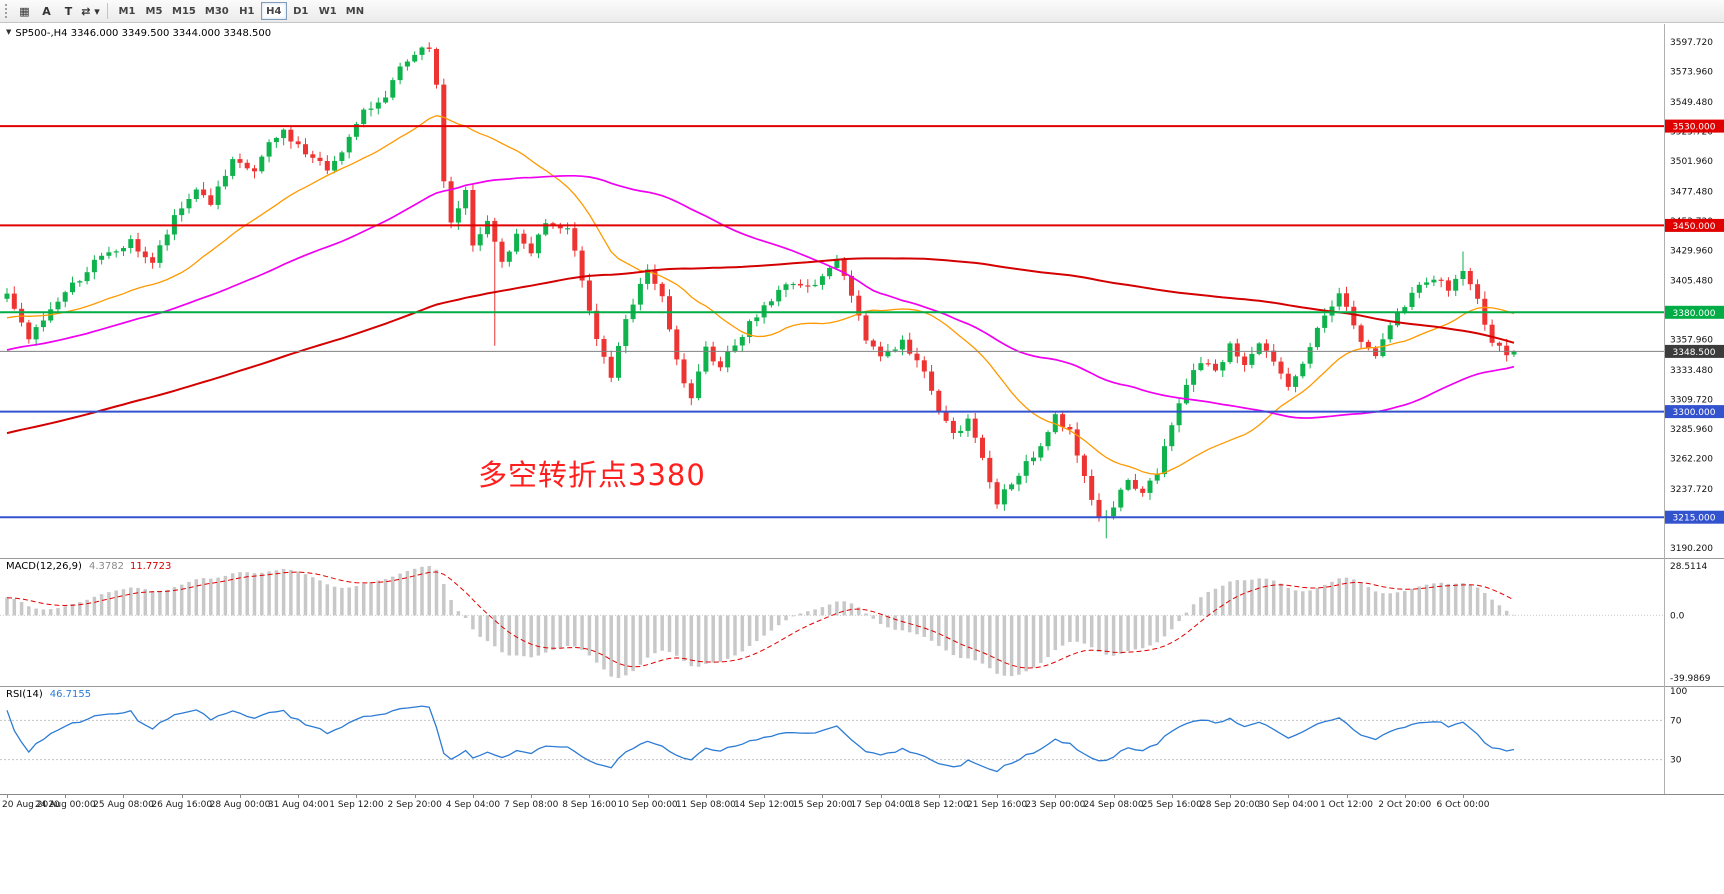  Describe the element at coordinates (647, 805) in the screenshot. I see `time-tick-label: 10 Sep 00:00` at that location.